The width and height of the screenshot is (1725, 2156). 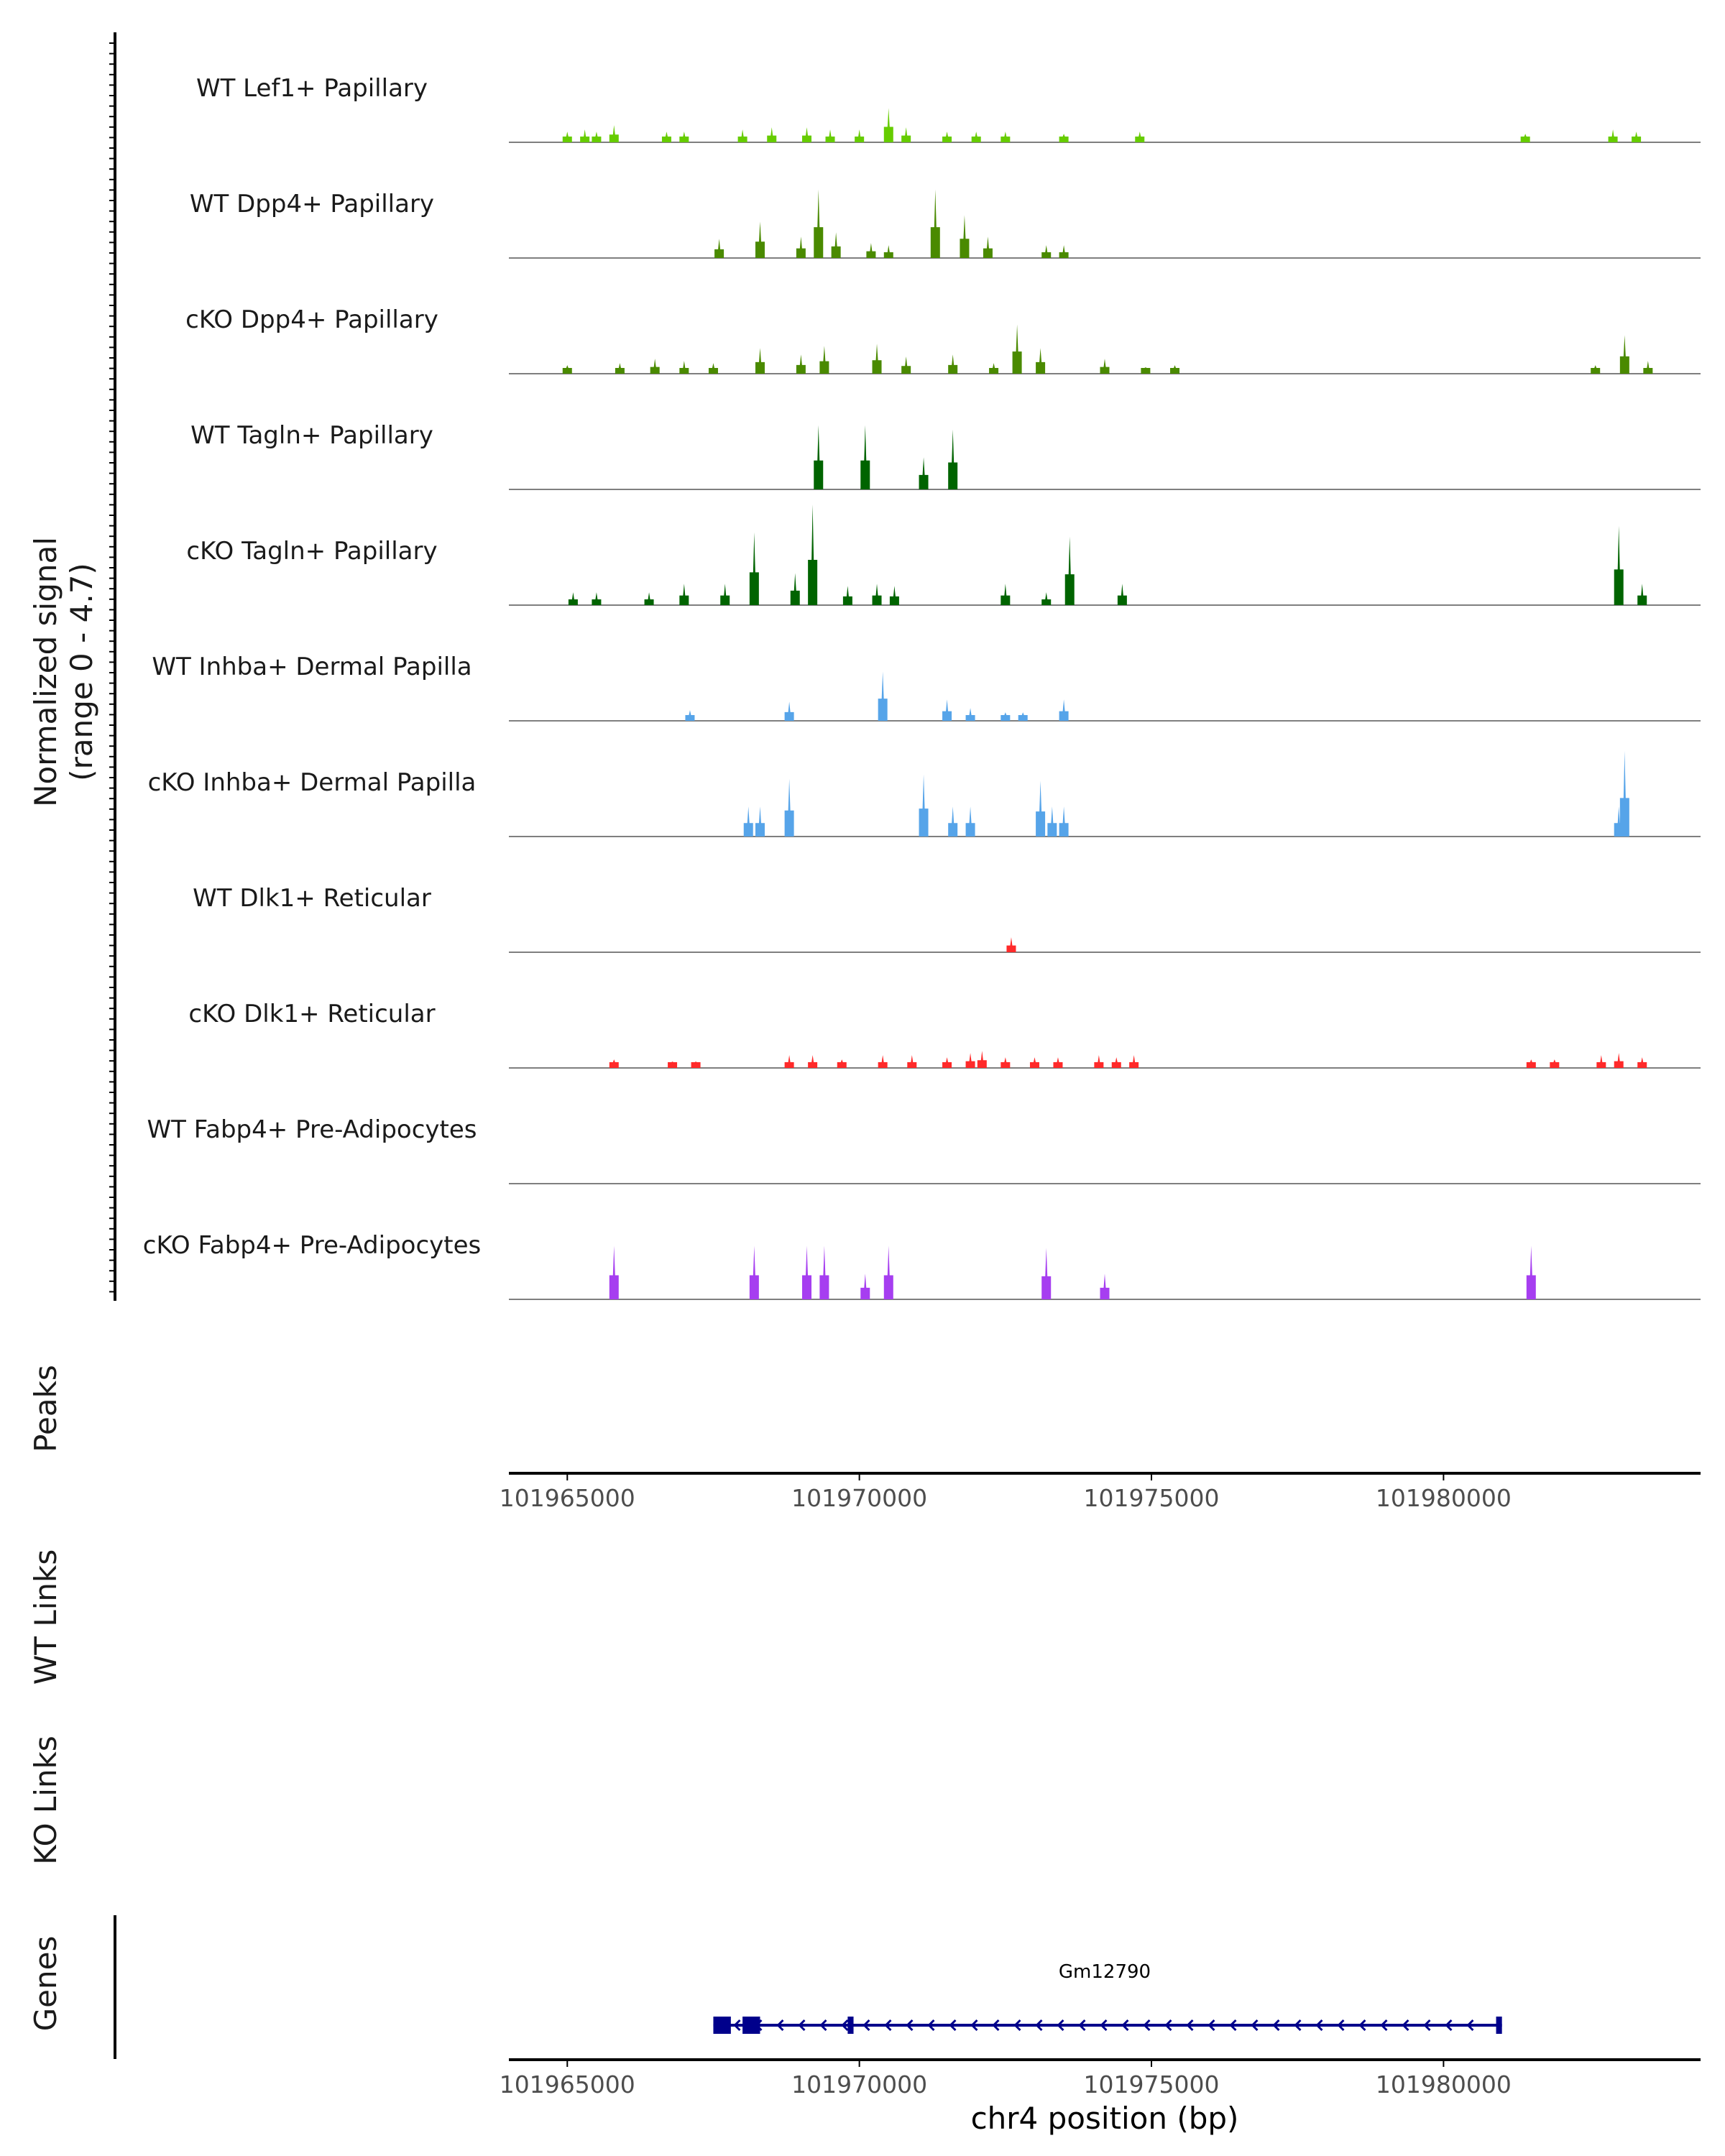 I want to click on x-axis-tick-label: 101975000, so click(x=1152, y=1498).